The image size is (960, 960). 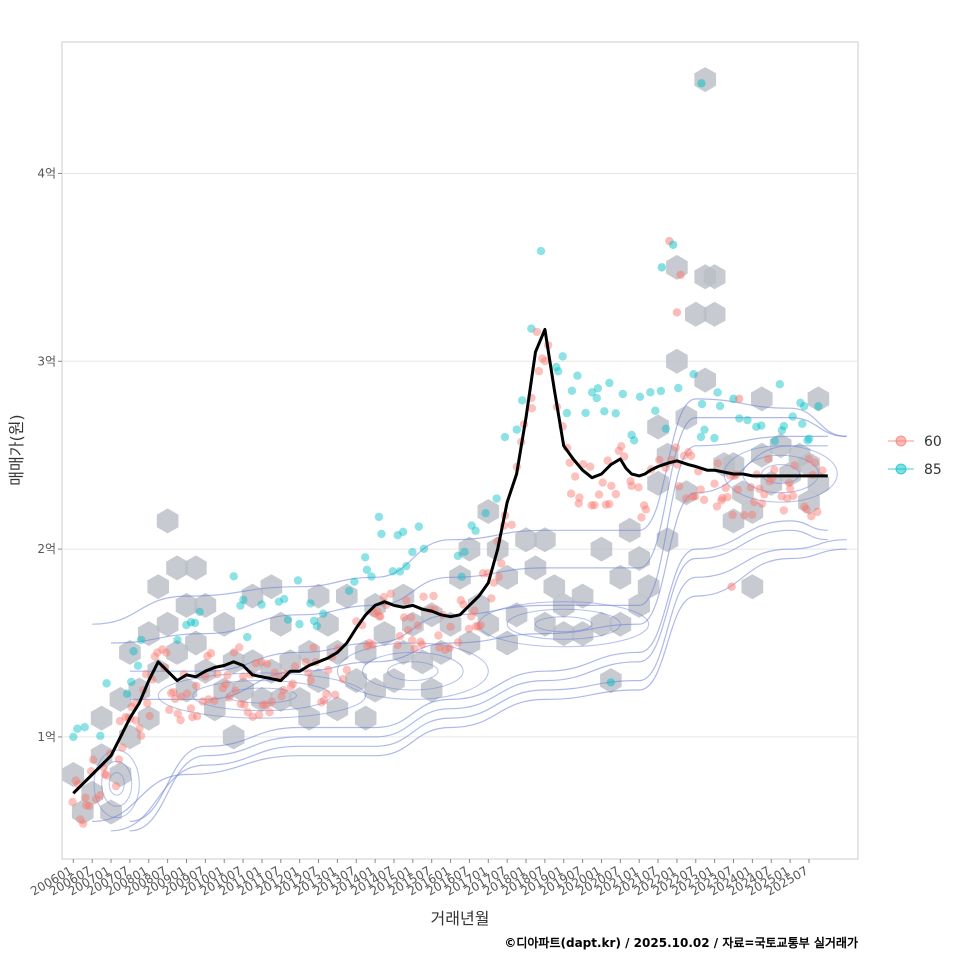 What do you see at coordinates (46, 737) in the screenshot?
I see `y-tick-label-0: 1억` at bounding box center [46, 737].